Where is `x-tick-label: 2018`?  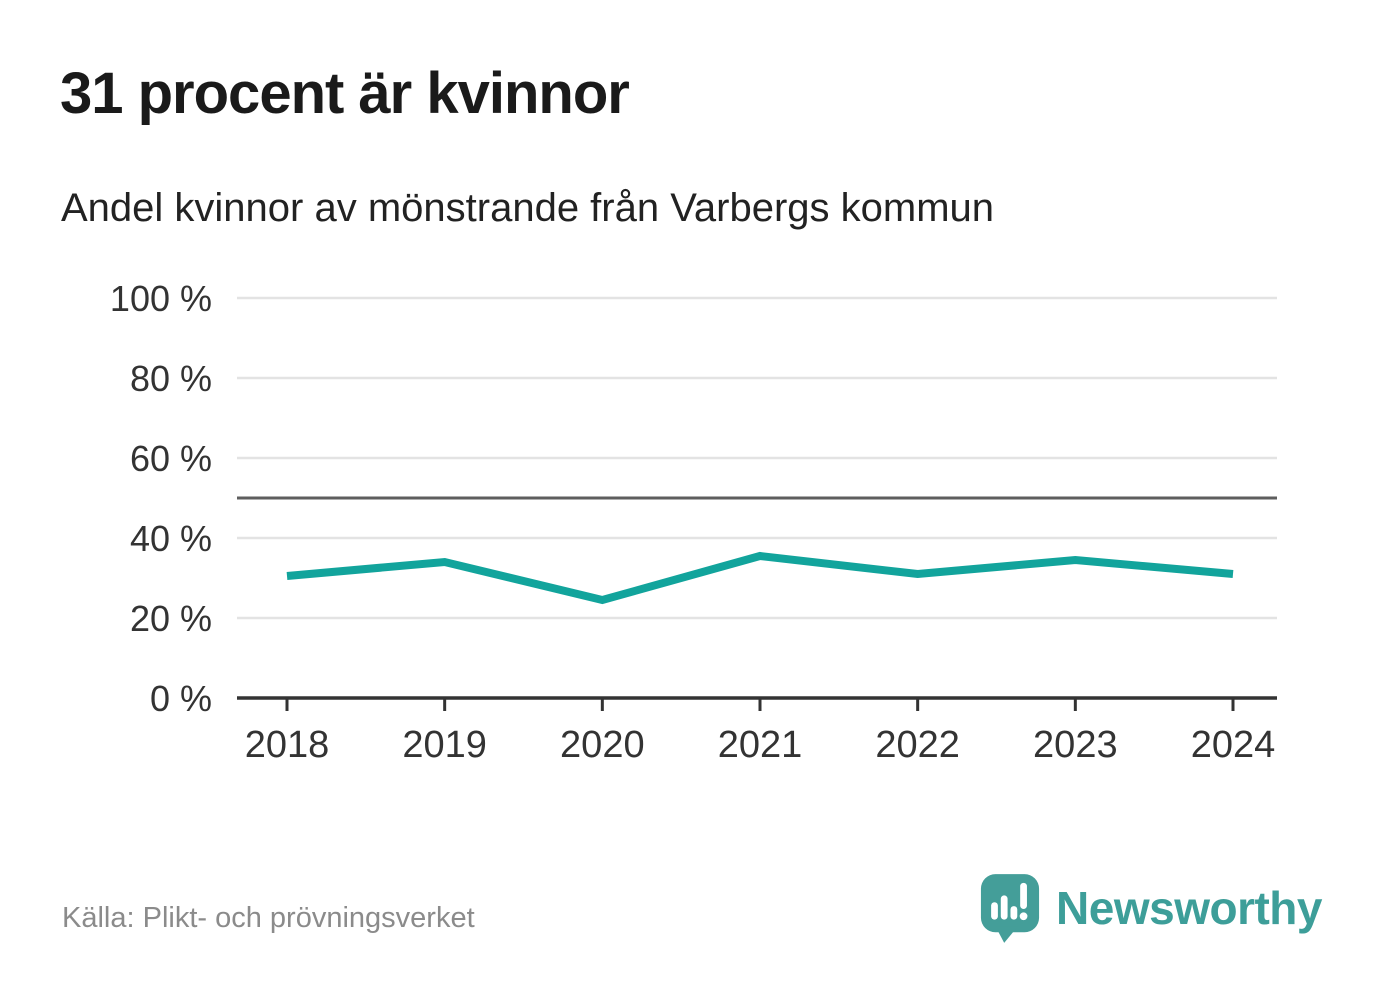
x-tick-label: 2018 is located at coordinates (287, 745).